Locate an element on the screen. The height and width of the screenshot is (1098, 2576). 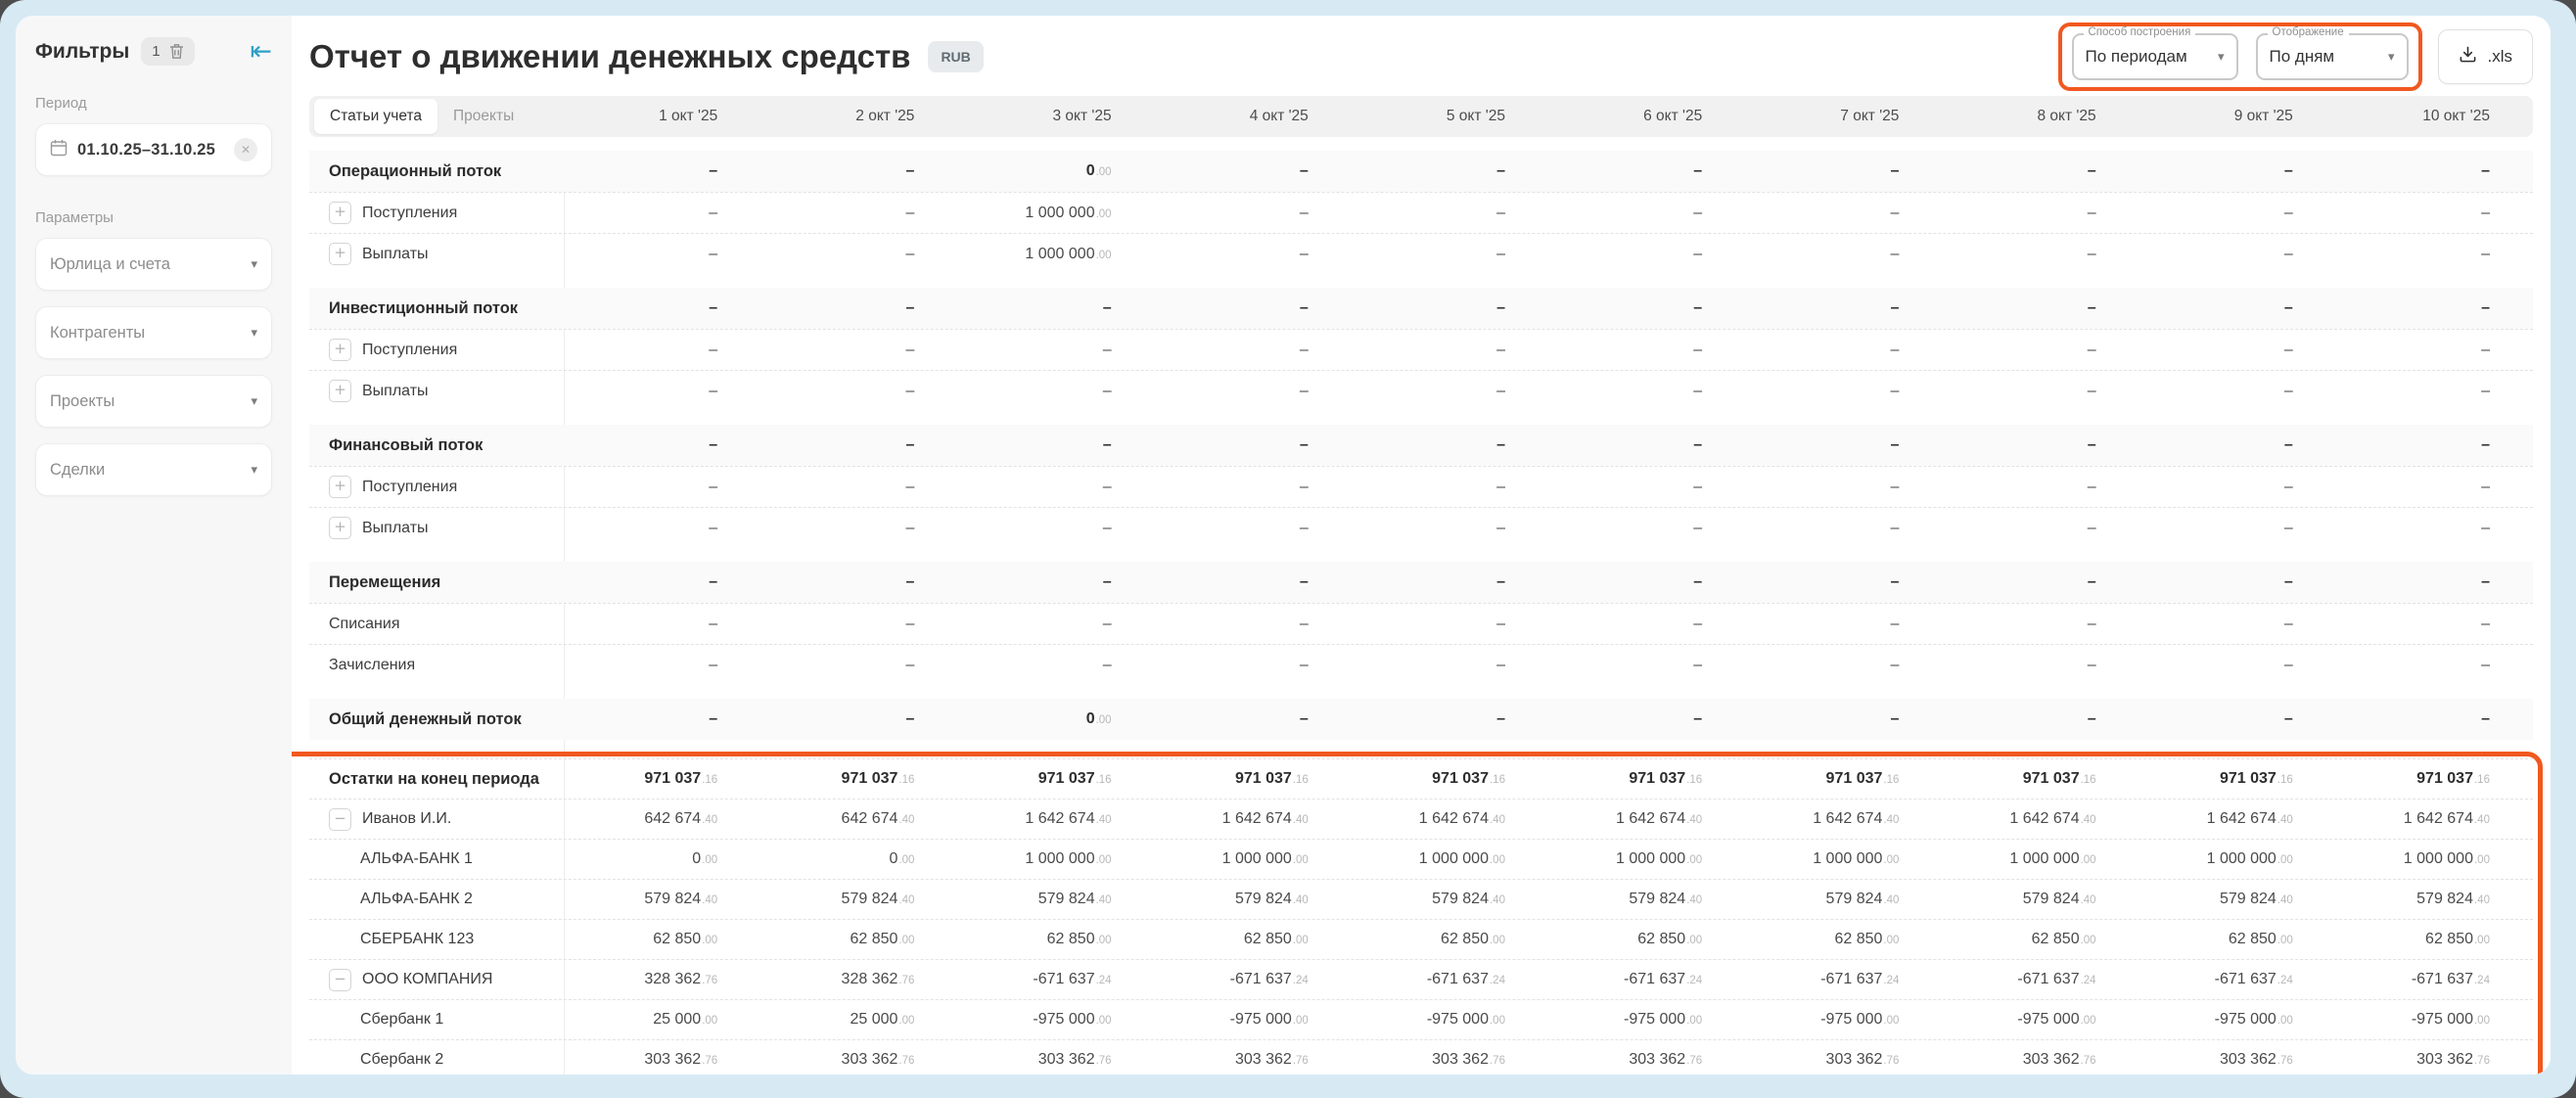
filters-count-badge: 1 is located at coordinates (168, 51).